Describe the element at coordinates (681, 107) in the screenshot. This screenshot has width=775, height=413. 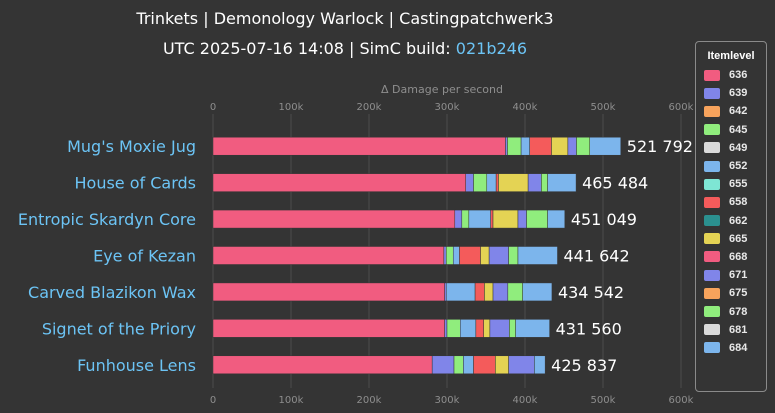
I see `x-tick-label-top: 600k` at that location.